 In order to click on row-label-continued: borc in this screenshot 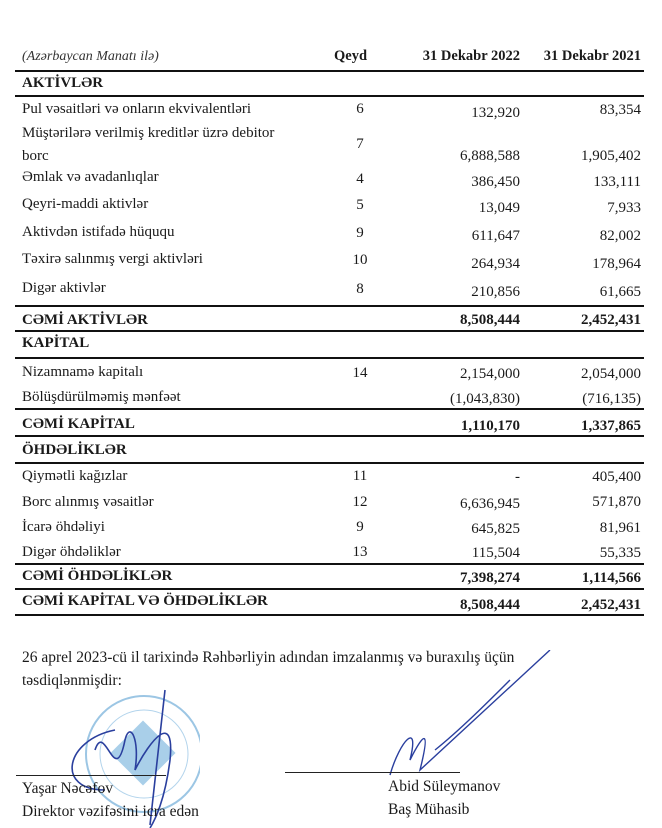, I will do `click(35, 156)`.